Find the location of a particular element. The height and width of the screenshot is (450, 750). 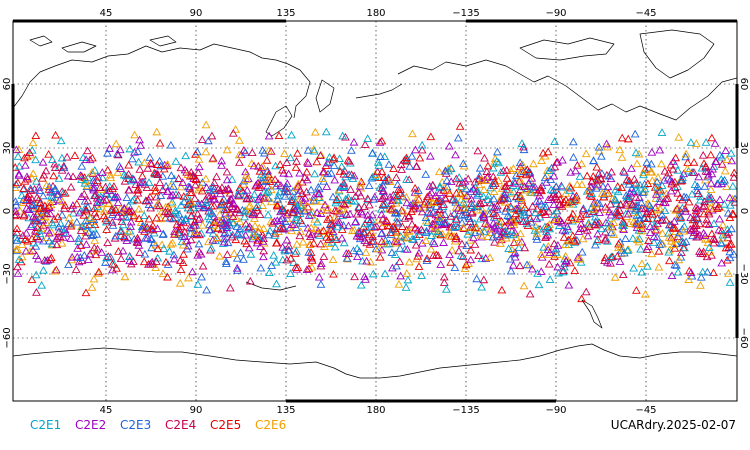

lon-label-top: 45 is located at coordinates (106, 13).